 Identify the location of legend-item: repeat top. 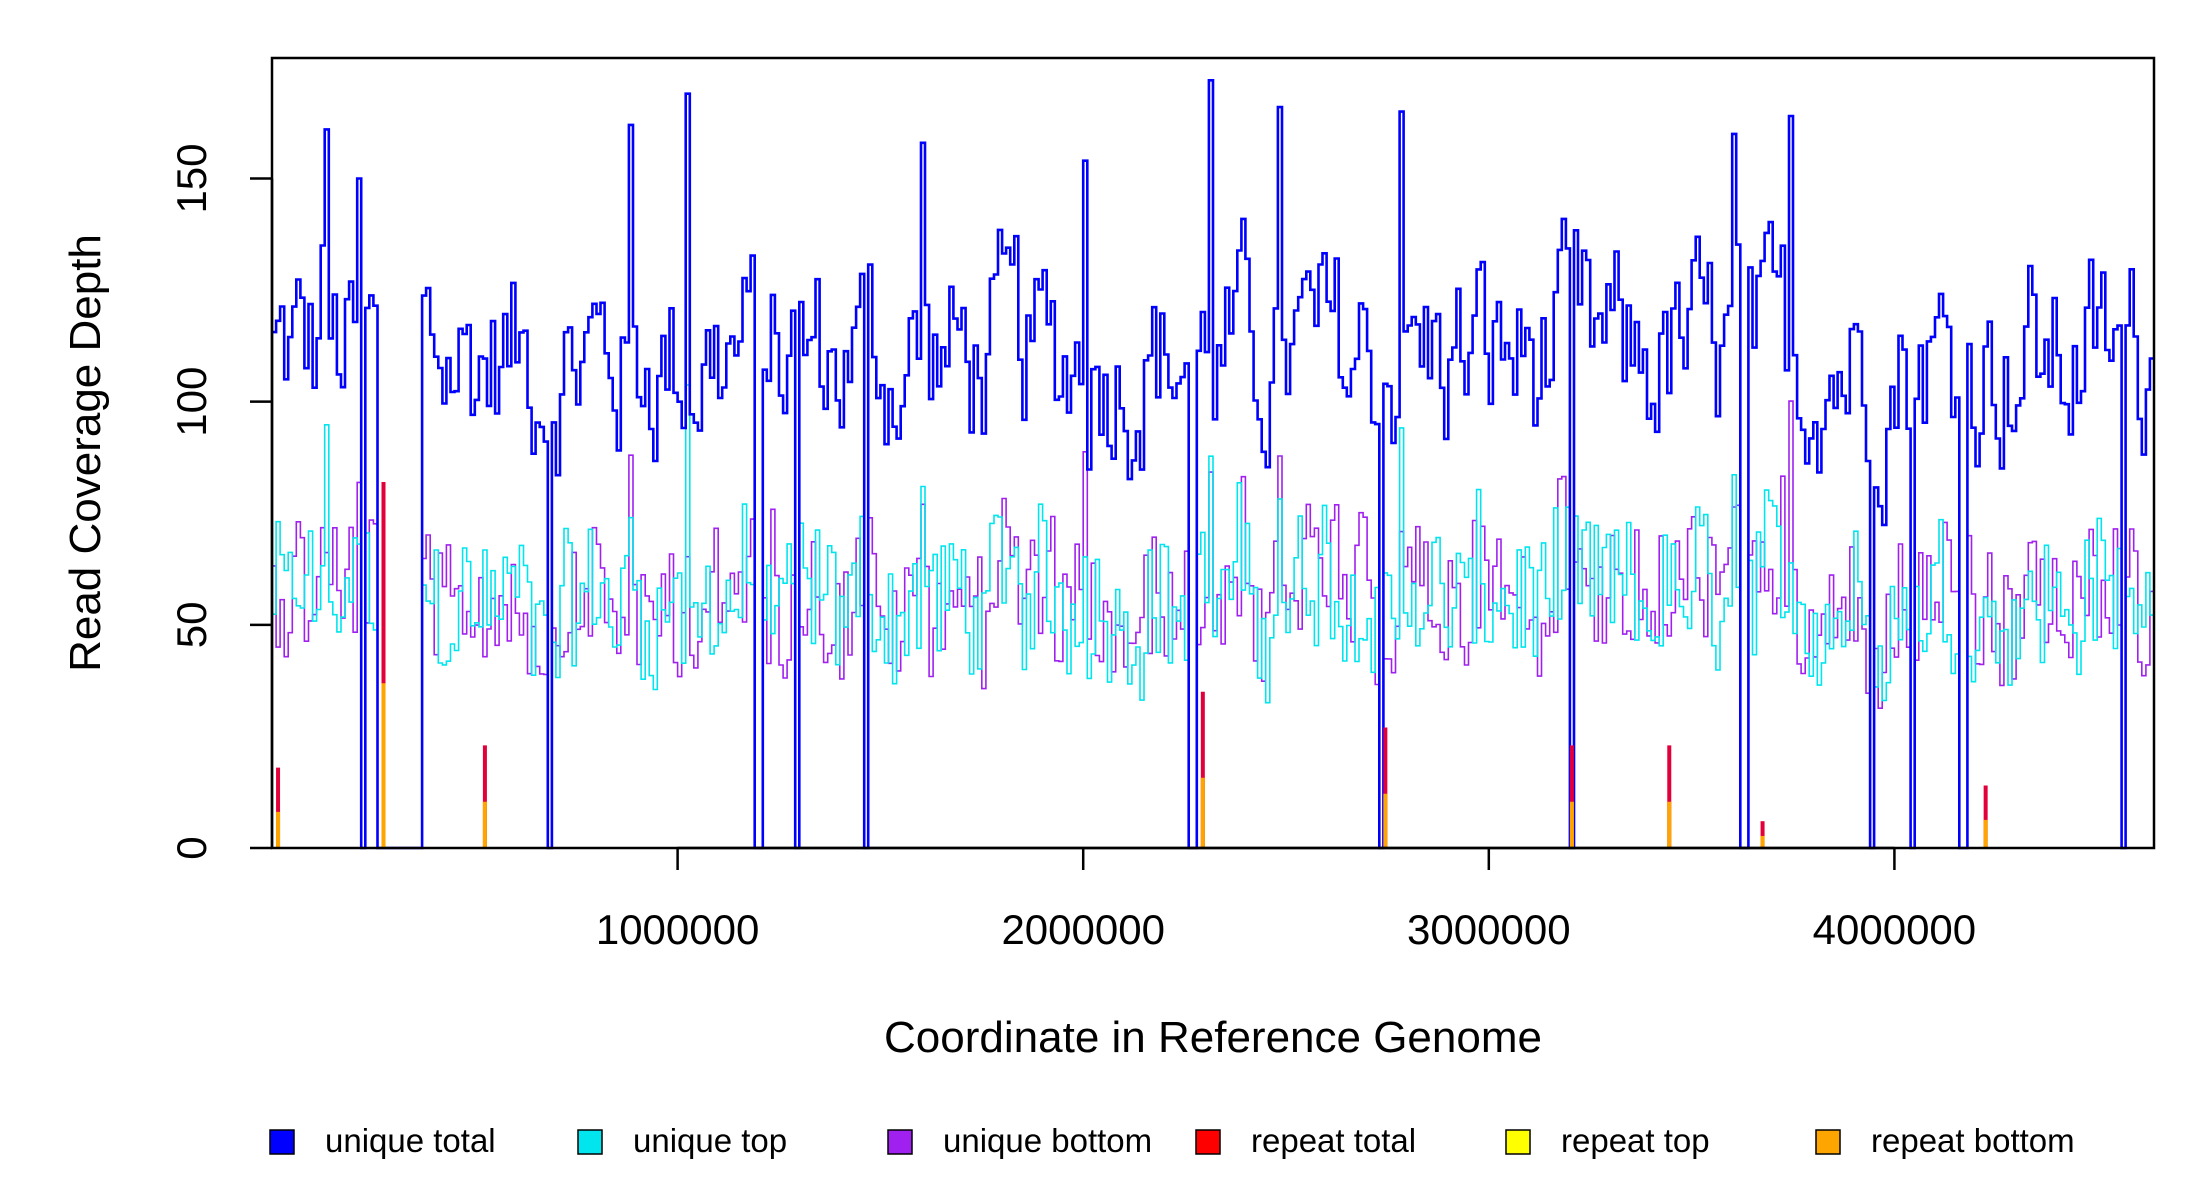
(1607, 1140).